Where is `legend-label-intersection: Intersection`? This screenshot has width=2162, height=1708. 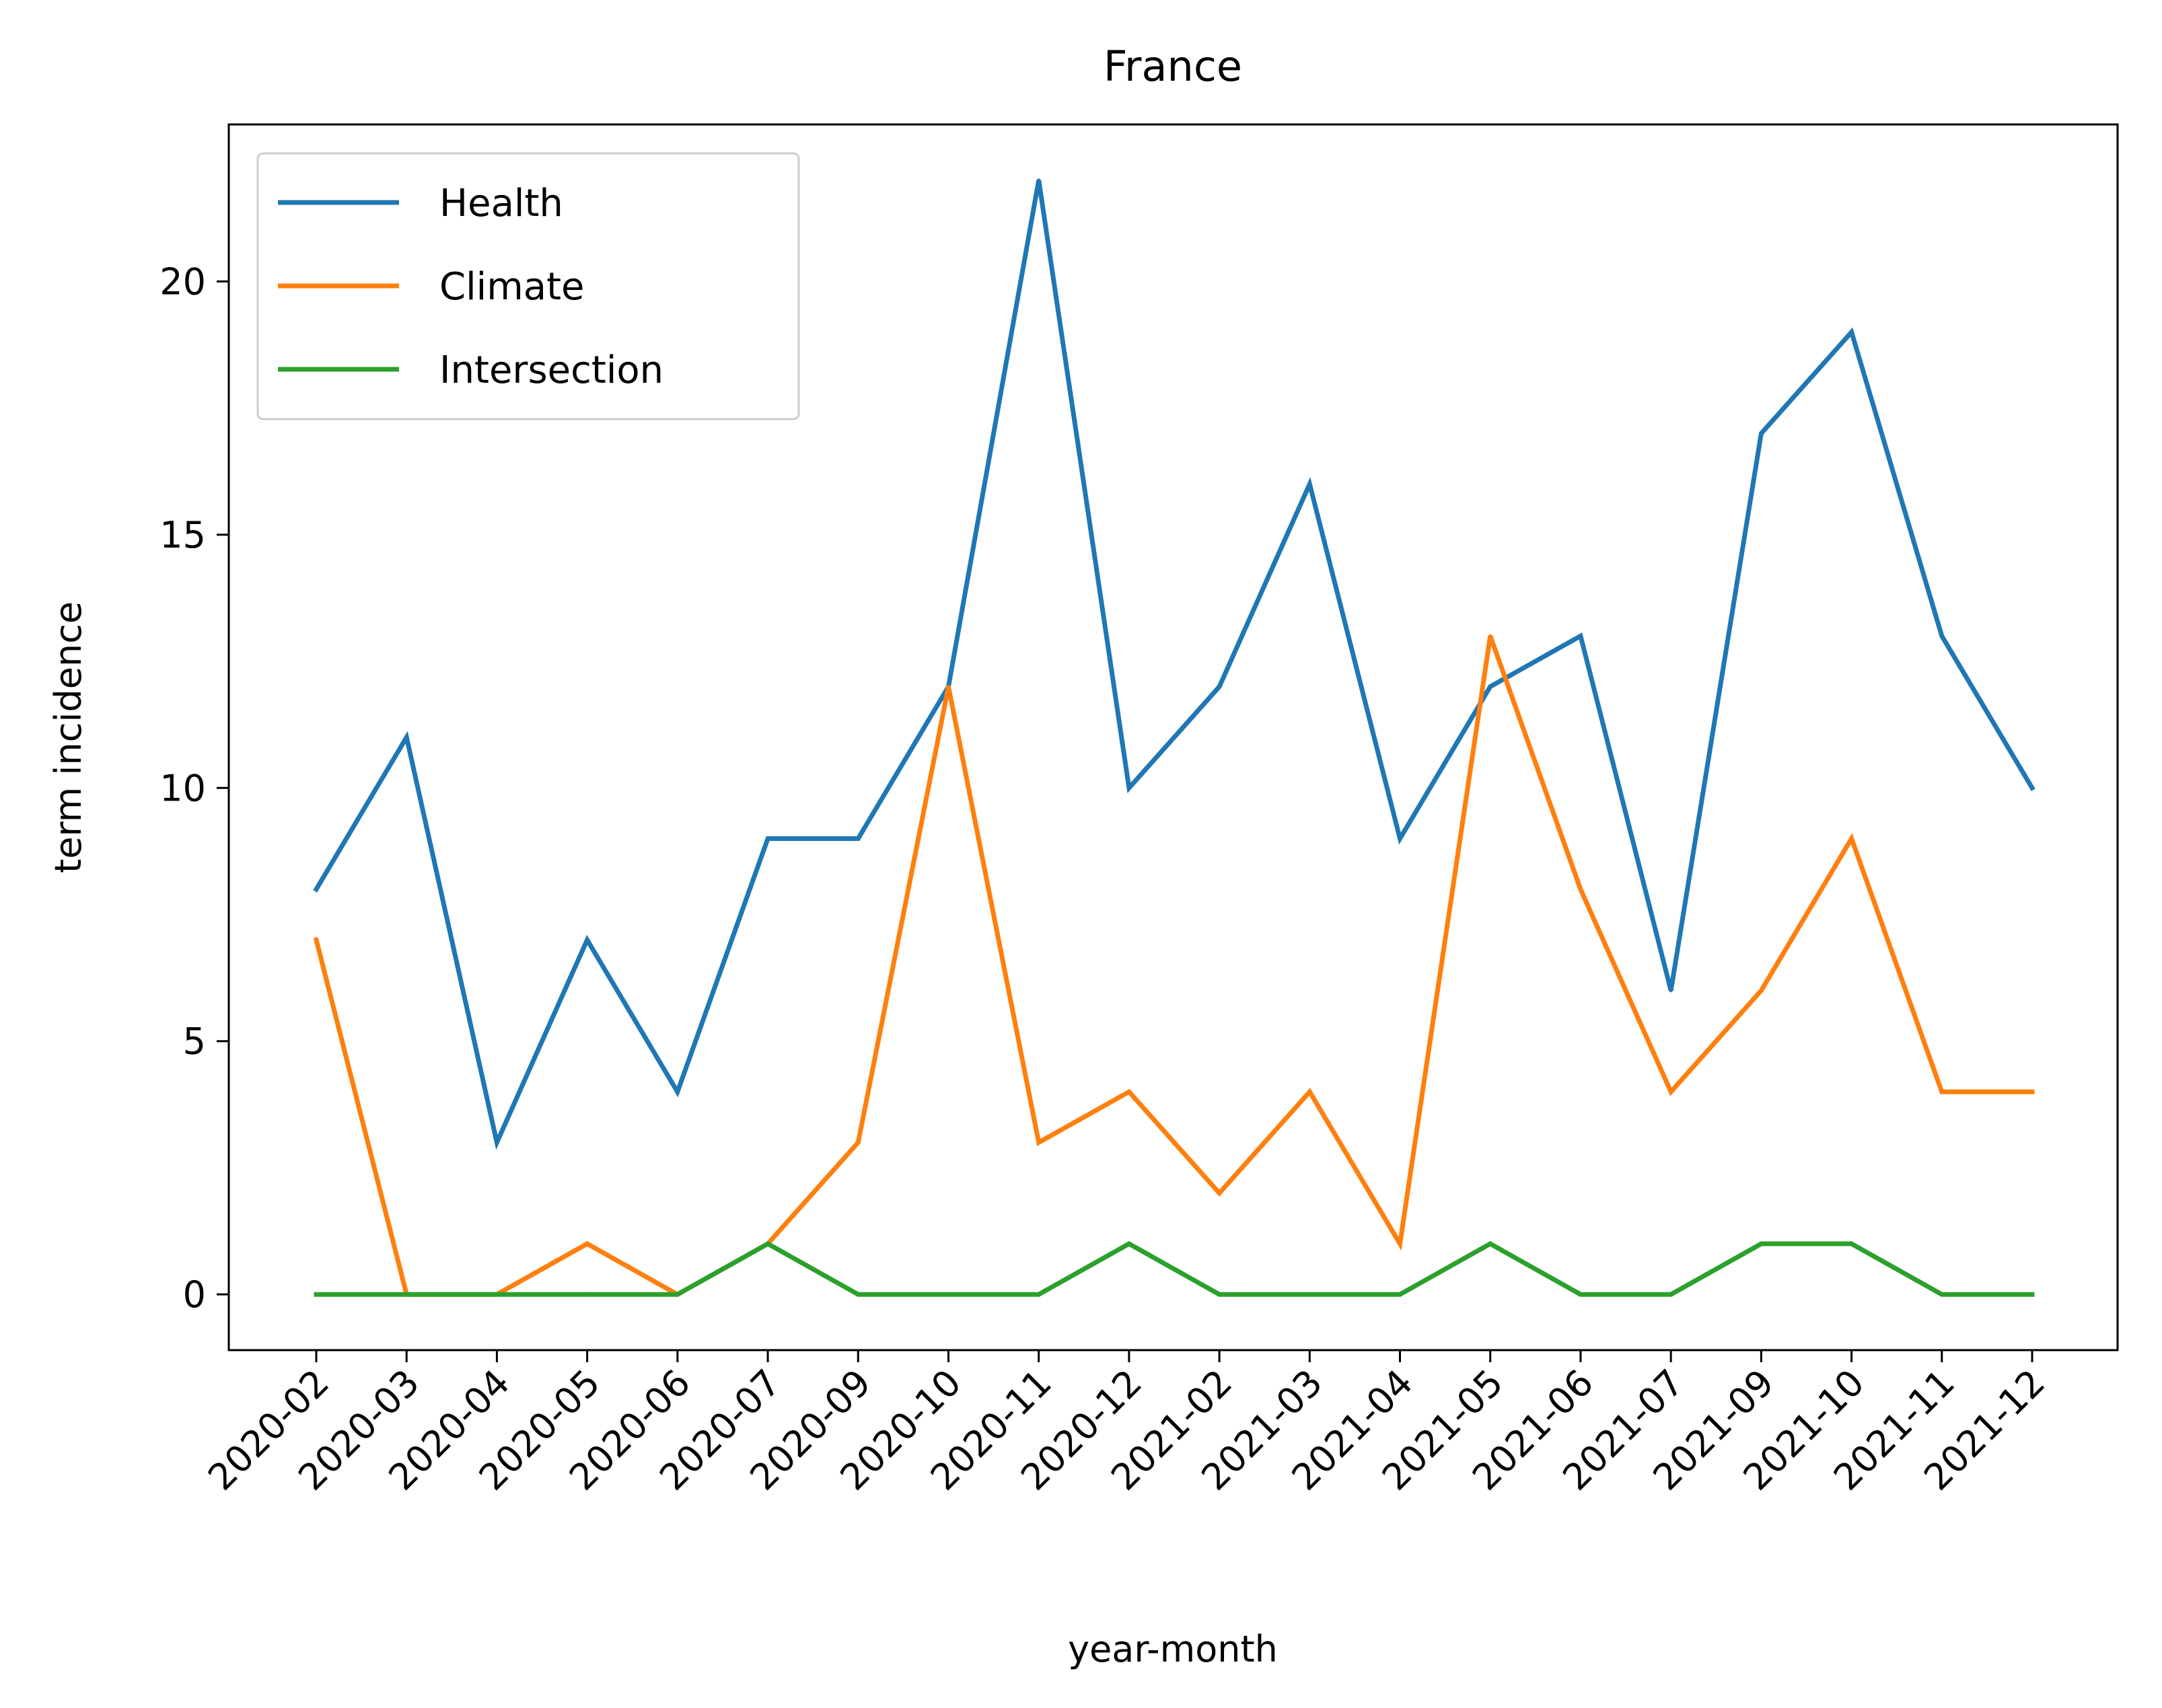
legend-label-intersection: Intersection is located at coordinates (551, 370).